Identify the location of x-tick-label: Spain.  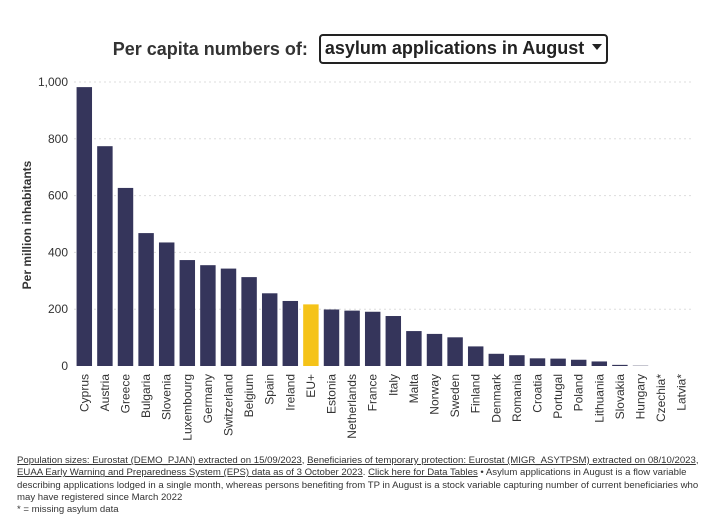
(270, 389).